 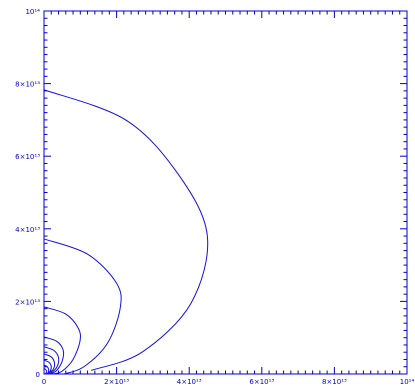 I want to click on x-tick-label: 6×10¹³, so click(x=261, y=382).